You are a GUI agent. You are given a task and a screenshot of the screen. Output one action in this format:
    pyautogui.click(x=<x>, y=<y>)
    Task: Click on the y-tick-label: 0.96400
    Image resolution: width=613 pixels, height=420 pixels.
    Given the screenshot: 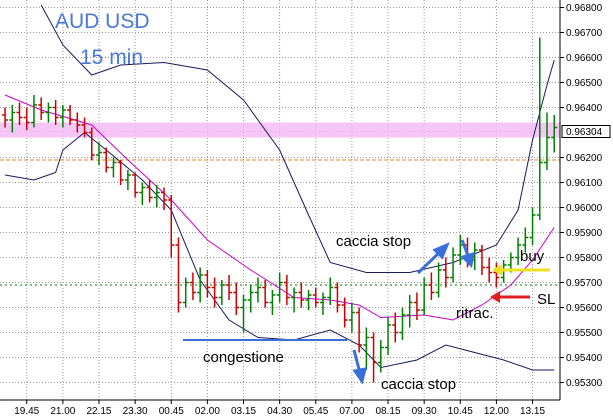 What is the action you would take?
    pyautogui.click(x=584, y=108)
    